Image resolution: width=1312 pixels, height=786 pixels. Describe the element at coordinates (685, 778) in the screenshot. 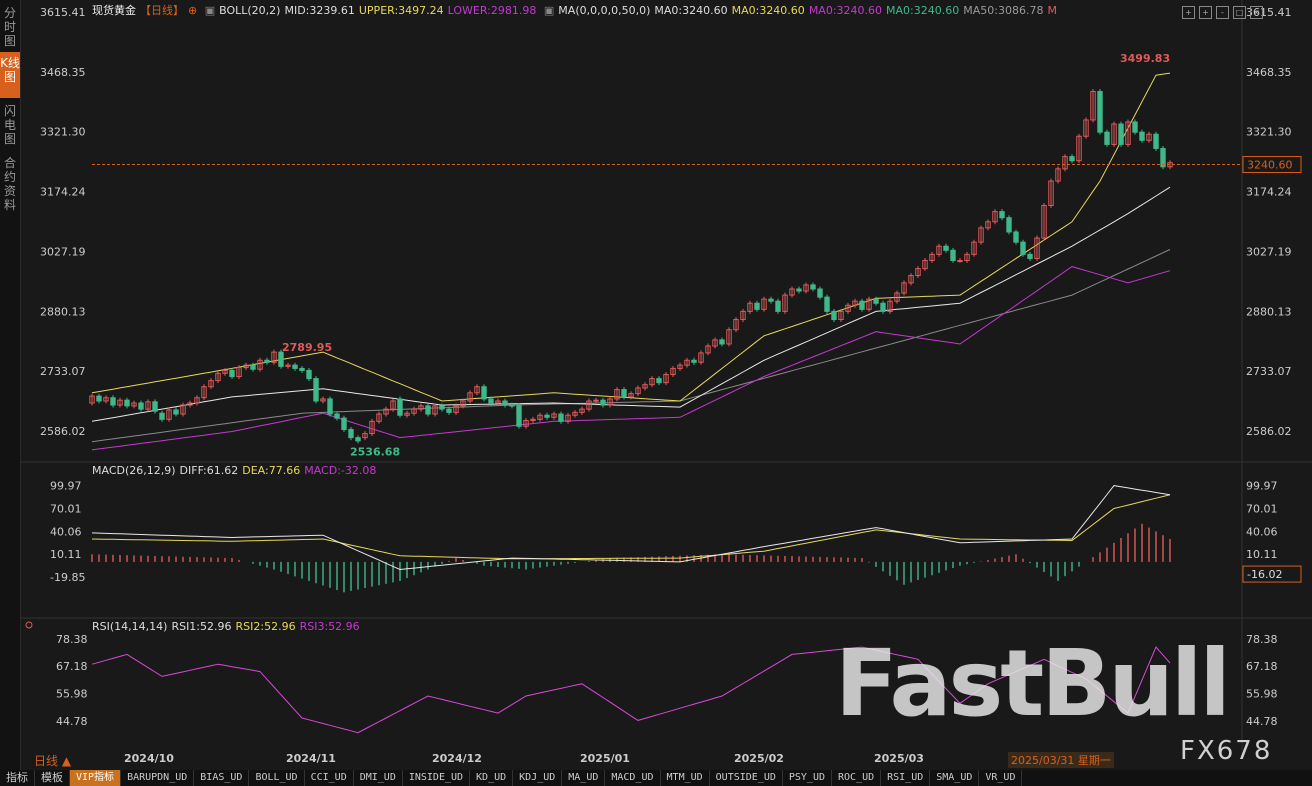

I see `indicator-tab-mtm-ud: MTM_UD` at that location.